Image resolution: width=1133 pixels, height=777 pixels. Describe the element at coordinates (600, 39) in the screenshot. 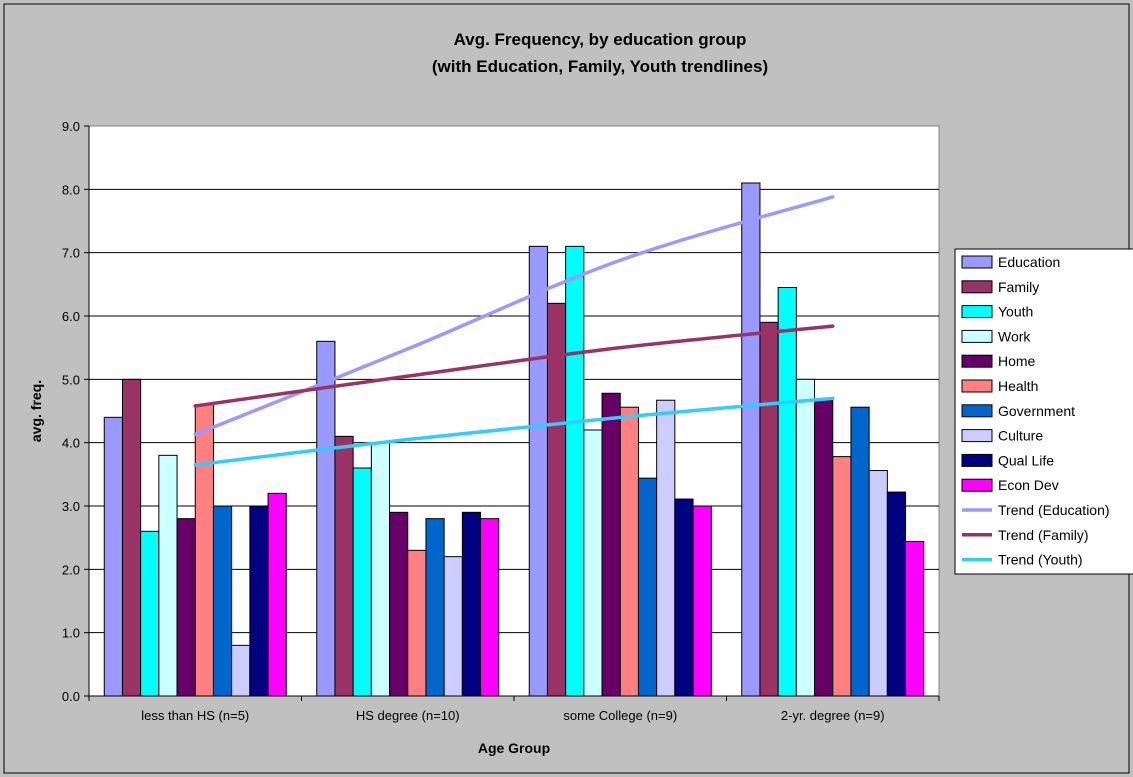

I see `chart-title-line-1: Avg. Frequency, by education group` at that location.